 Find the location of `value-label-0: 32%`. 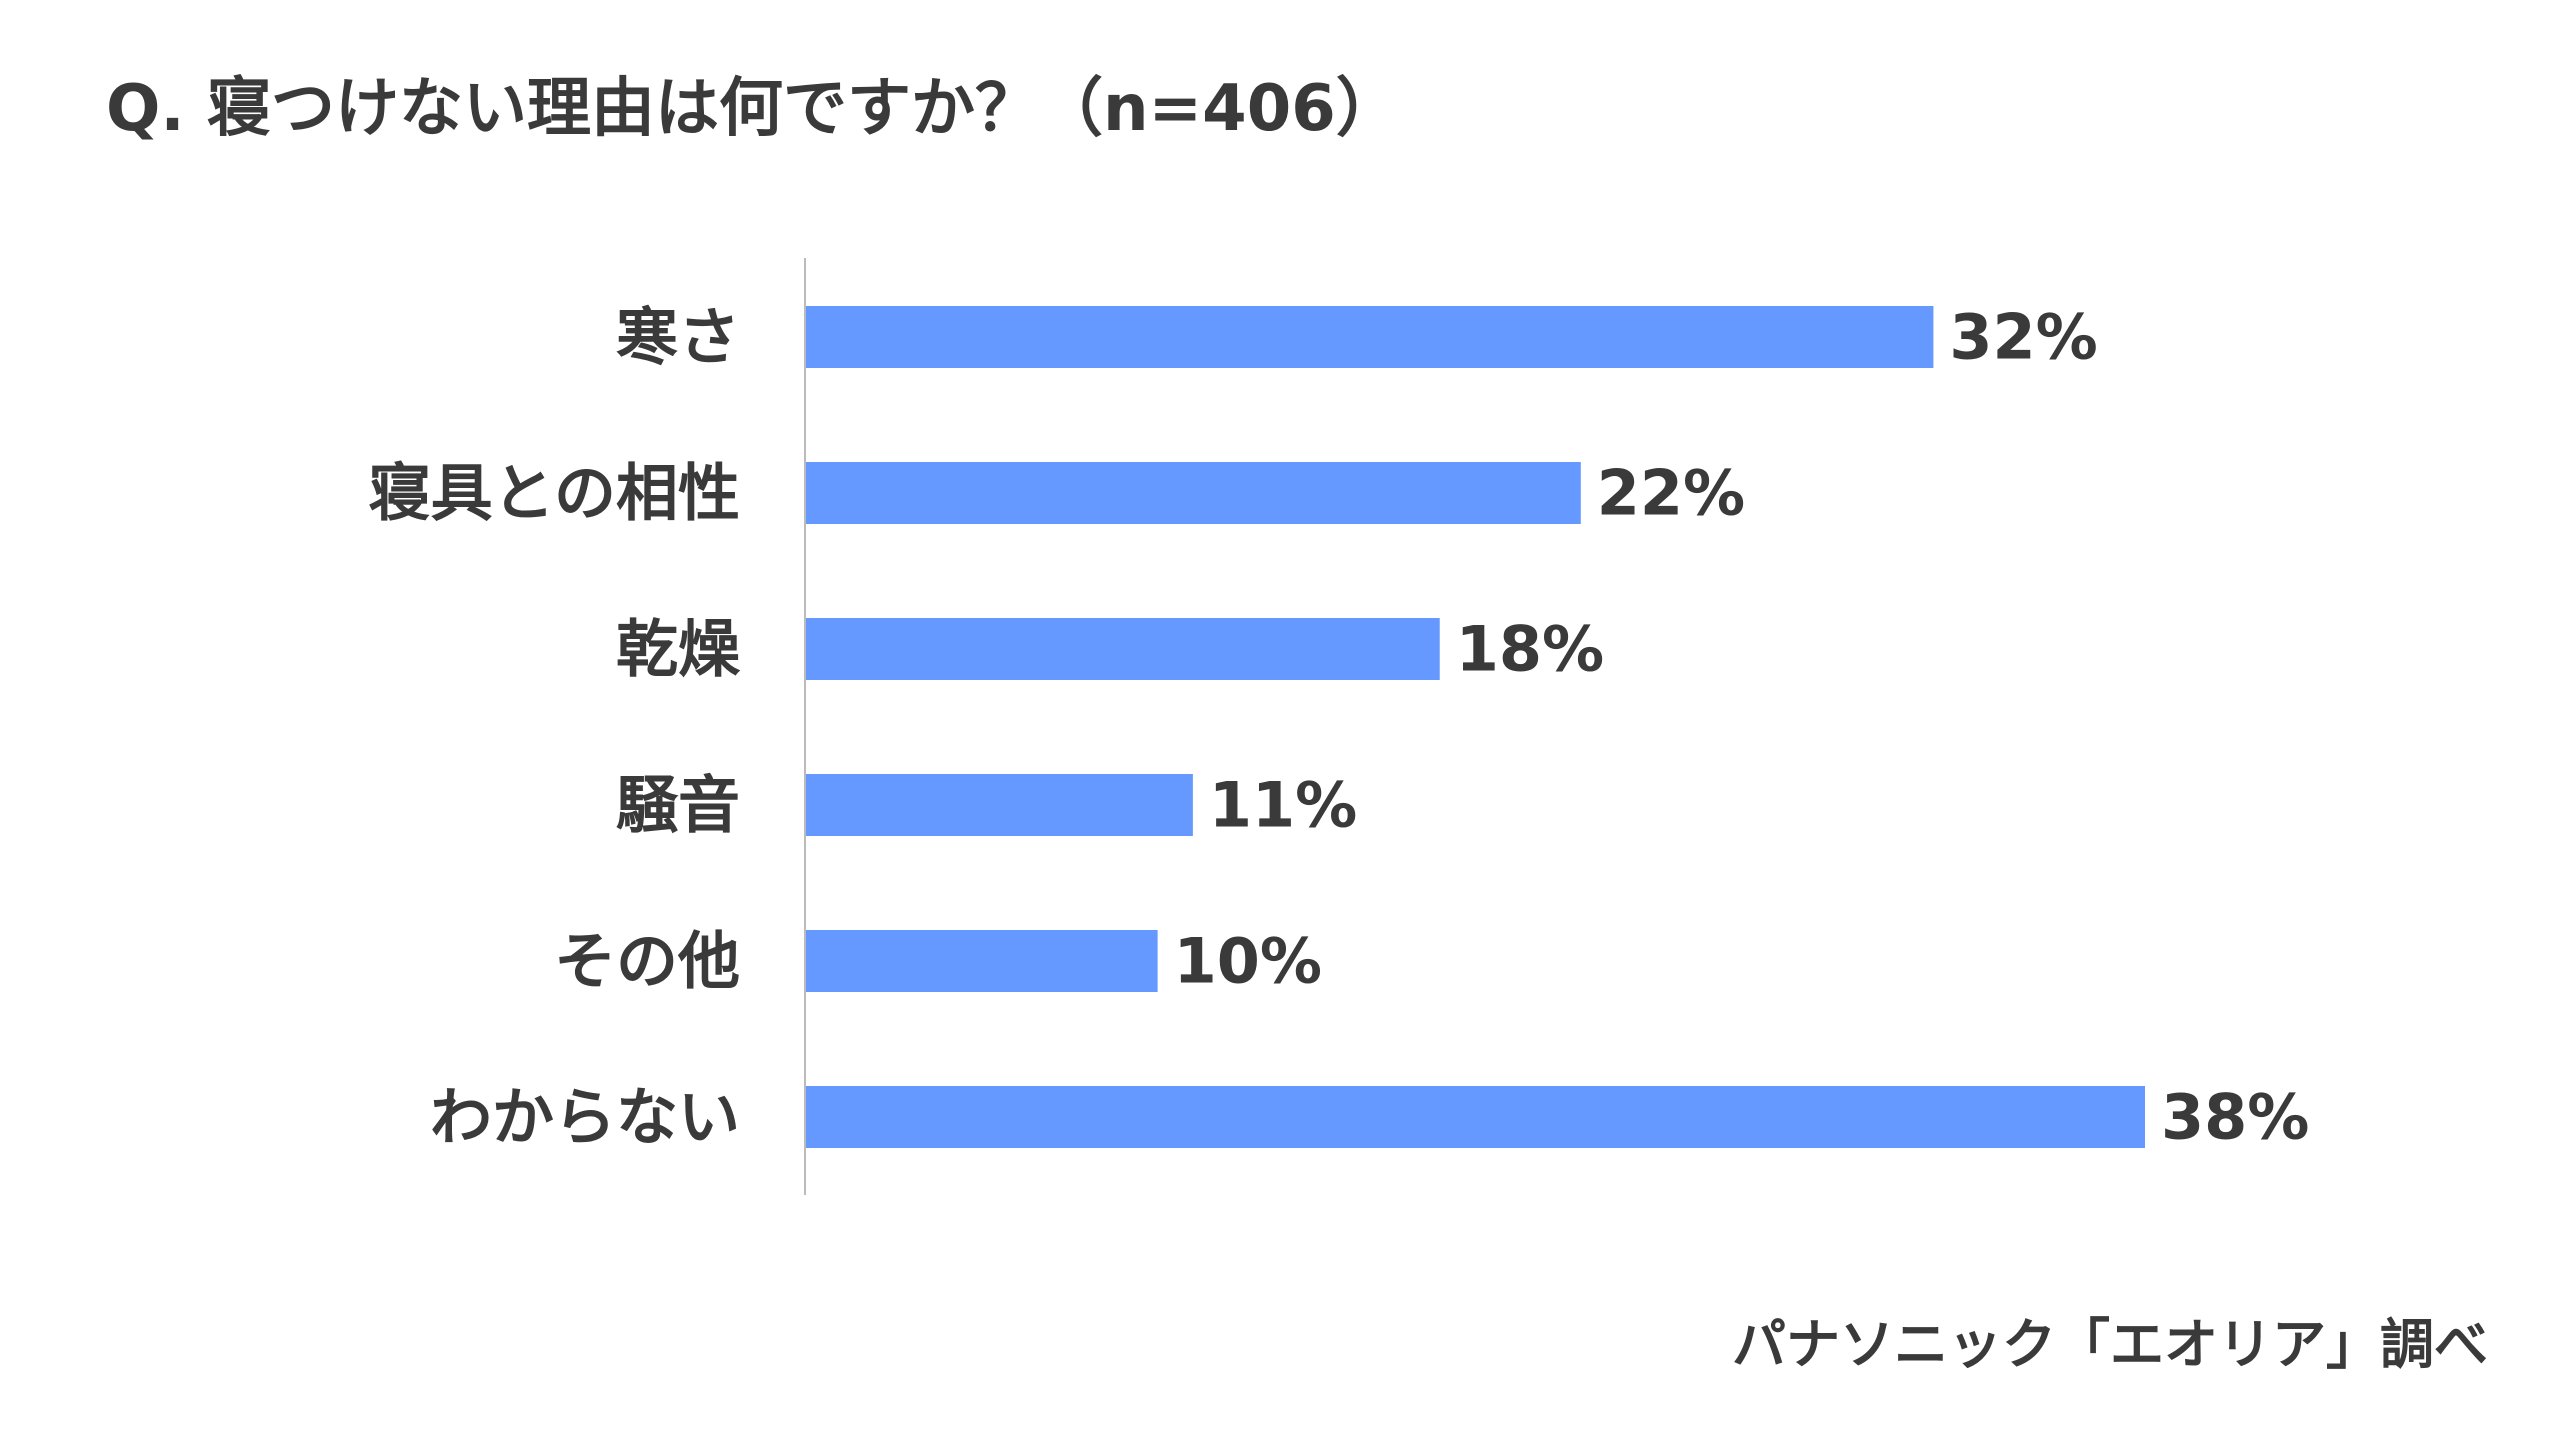

value-label-0: 32% is located at coordinates (2023, 337).